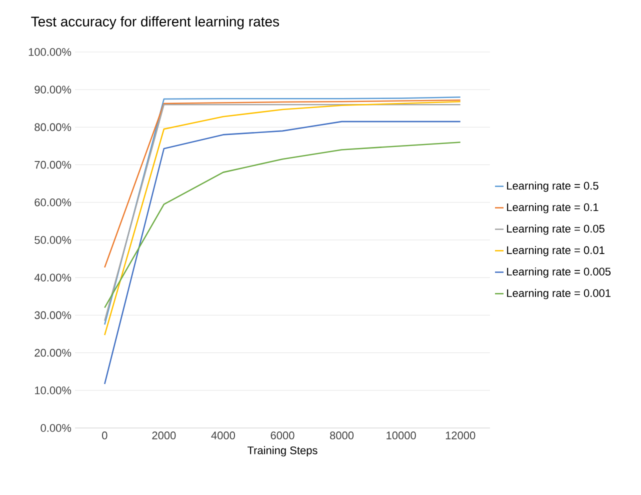  I want to click on legend-label: Learning rate = 0.5, so click(552, 187).